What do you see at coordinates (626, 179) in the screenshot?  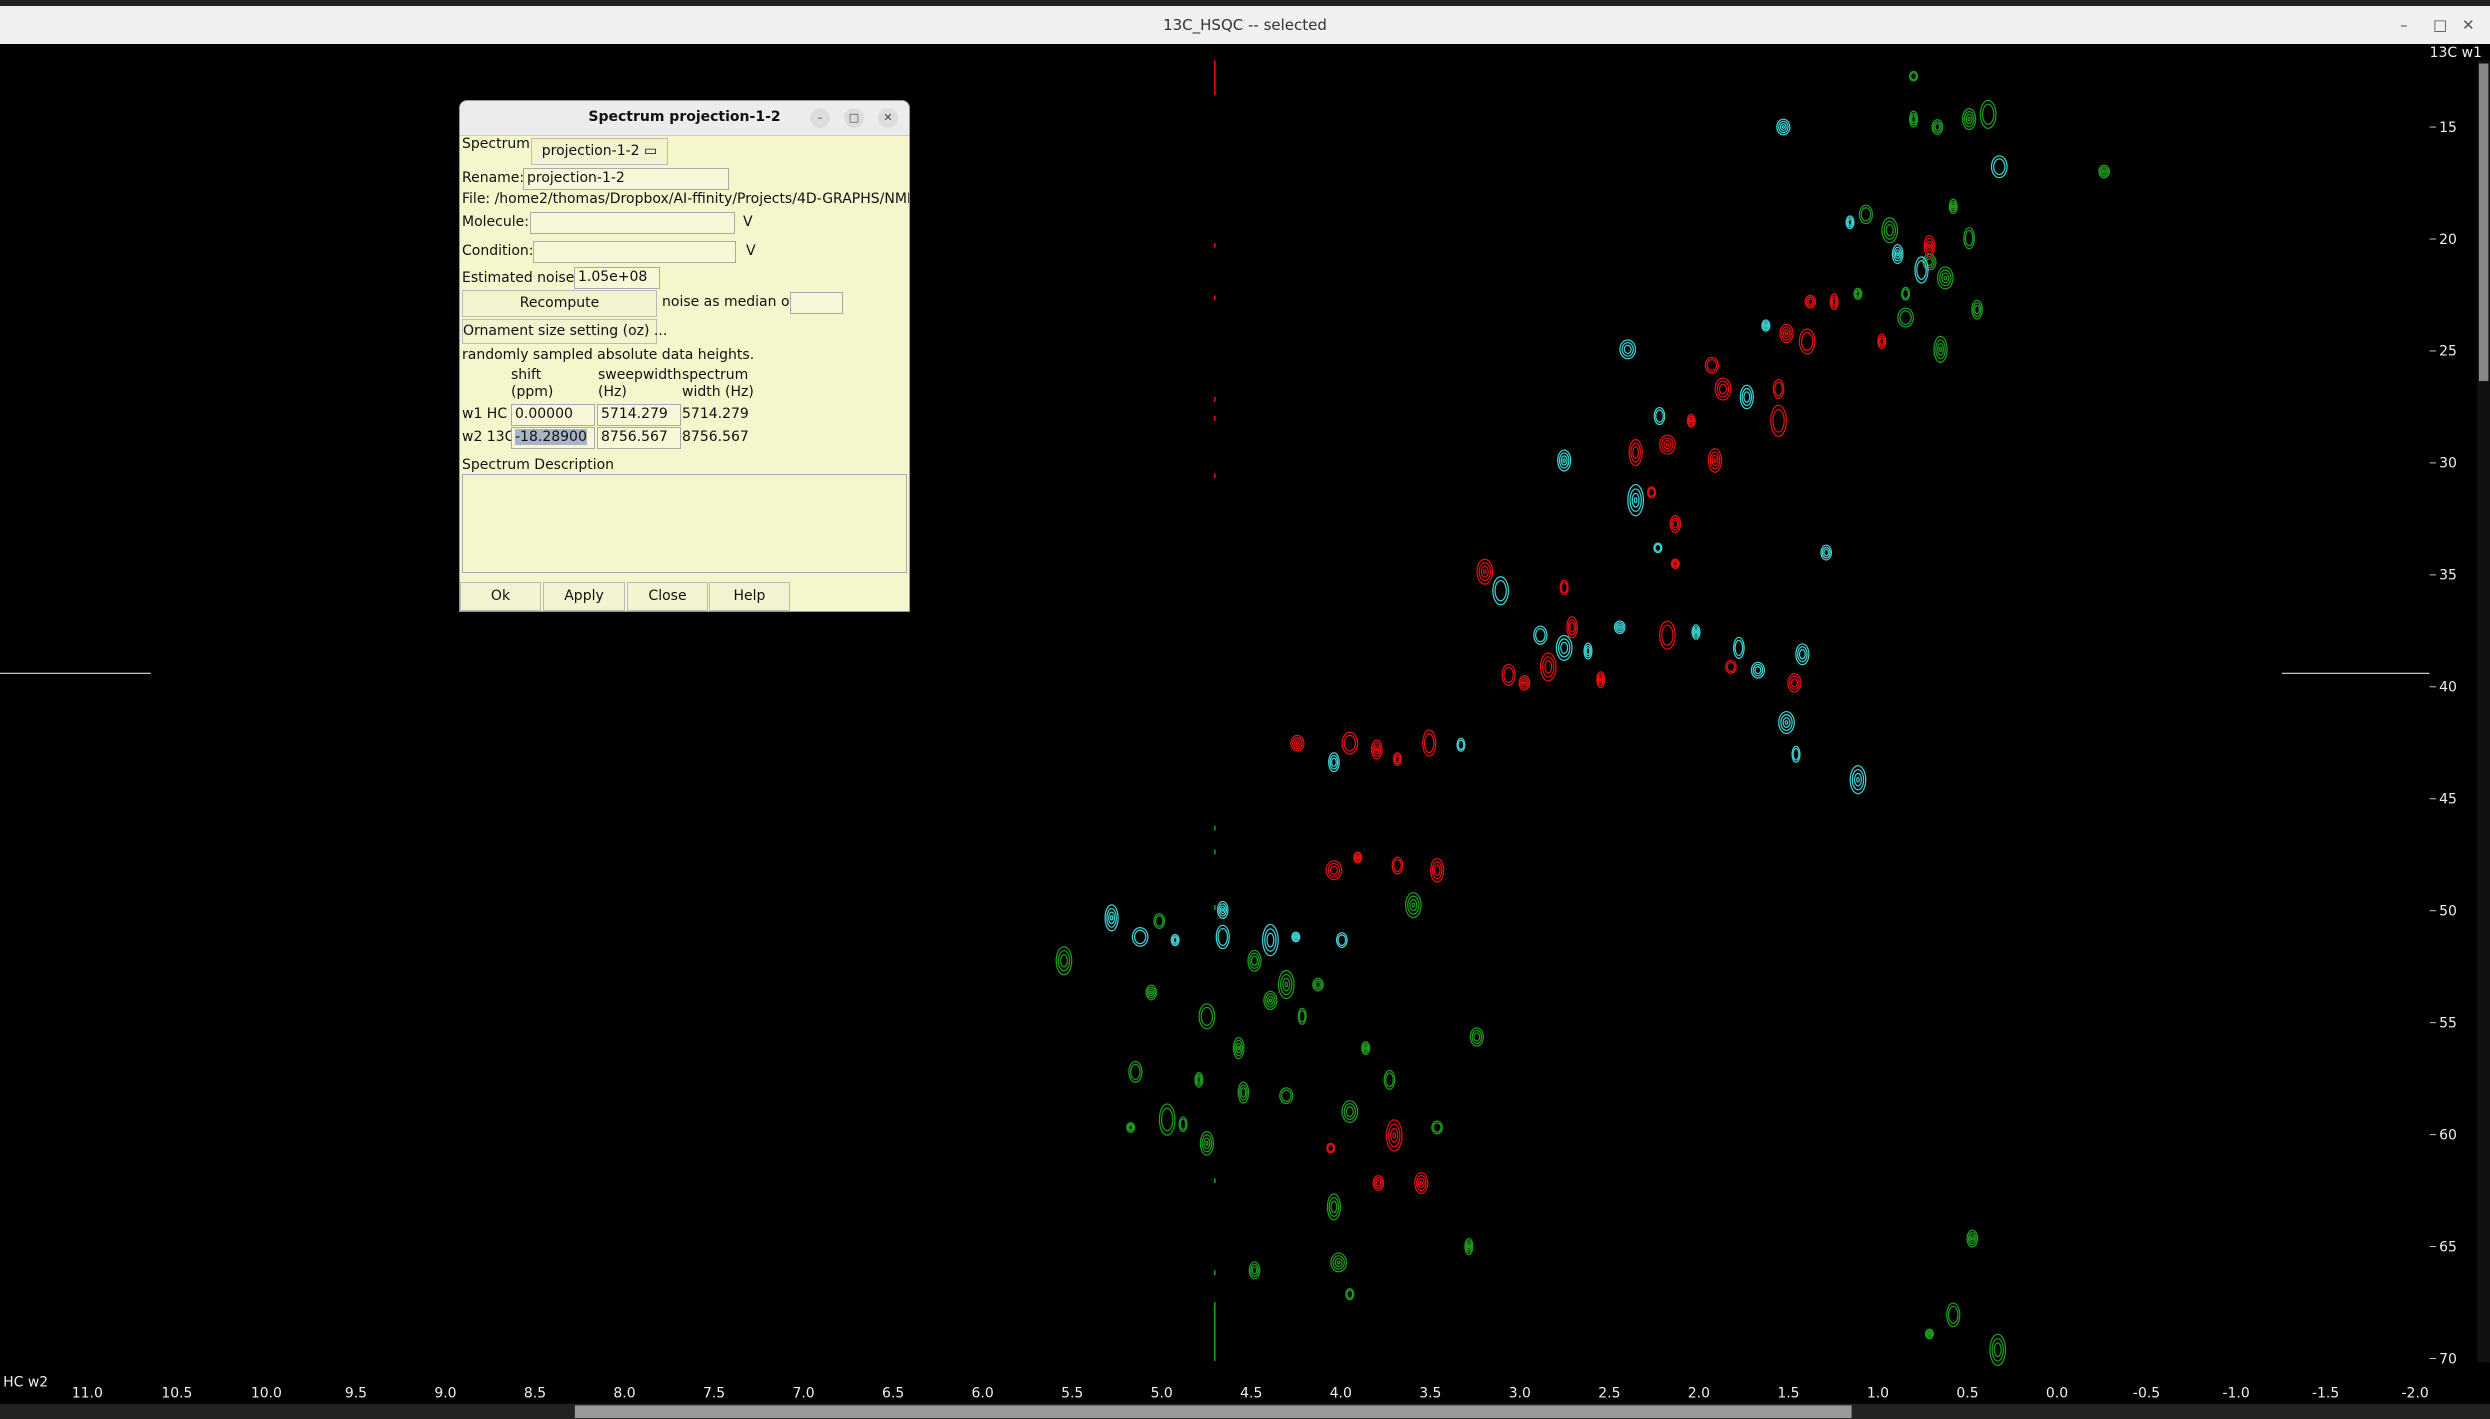 I see `rename-input: projection-1-2` at bounding box center [626, 179].